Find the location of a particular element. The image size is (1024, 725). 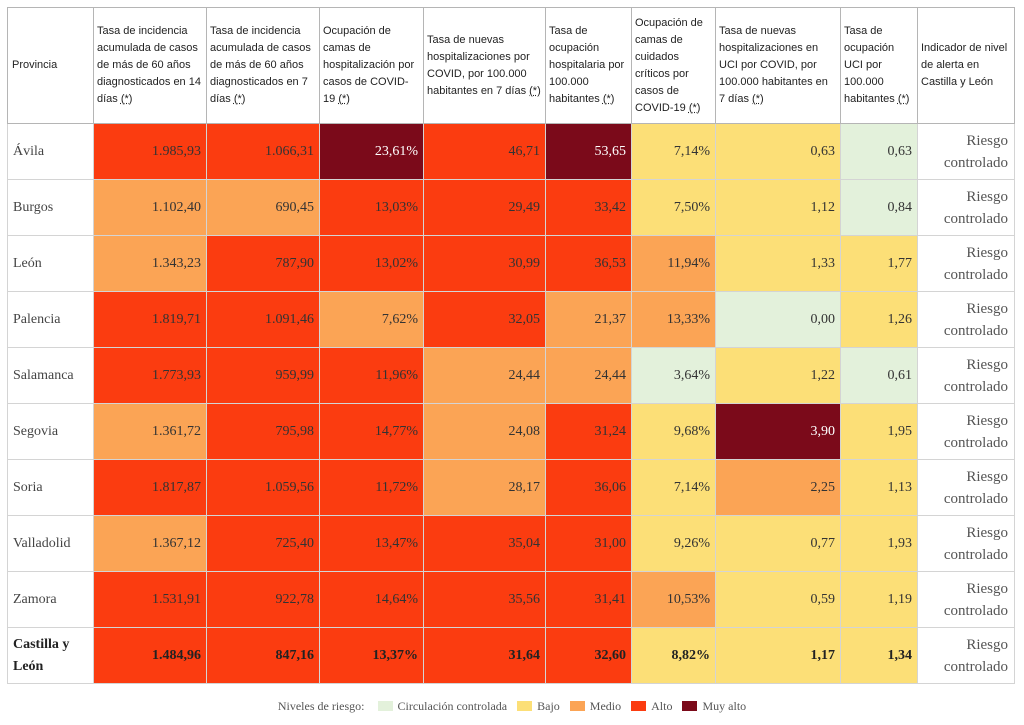

indicator-cell: 9,26% is located at coordinates (673, 543).